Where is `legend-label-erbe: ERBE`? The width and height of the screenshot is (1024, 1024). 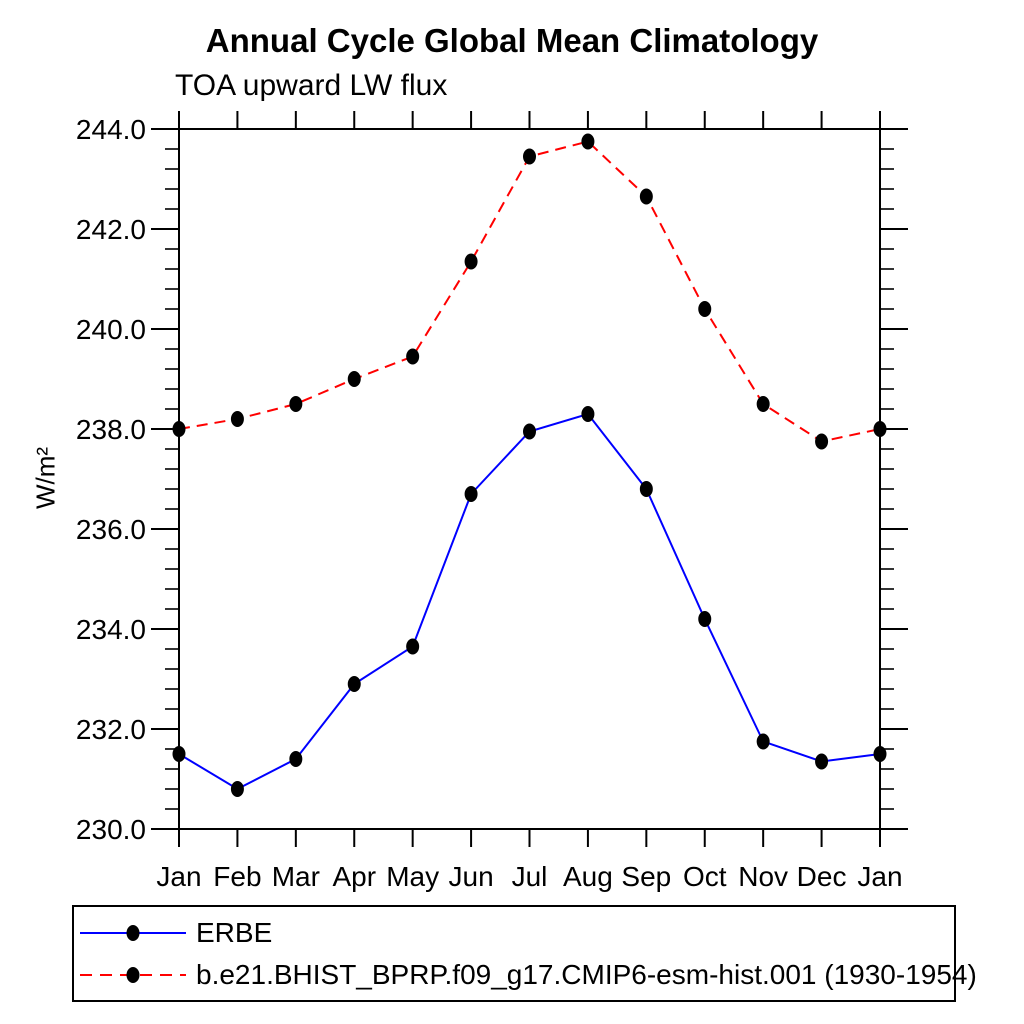
legend-label-erbe: ERBE is located at coordinates (234, 932).